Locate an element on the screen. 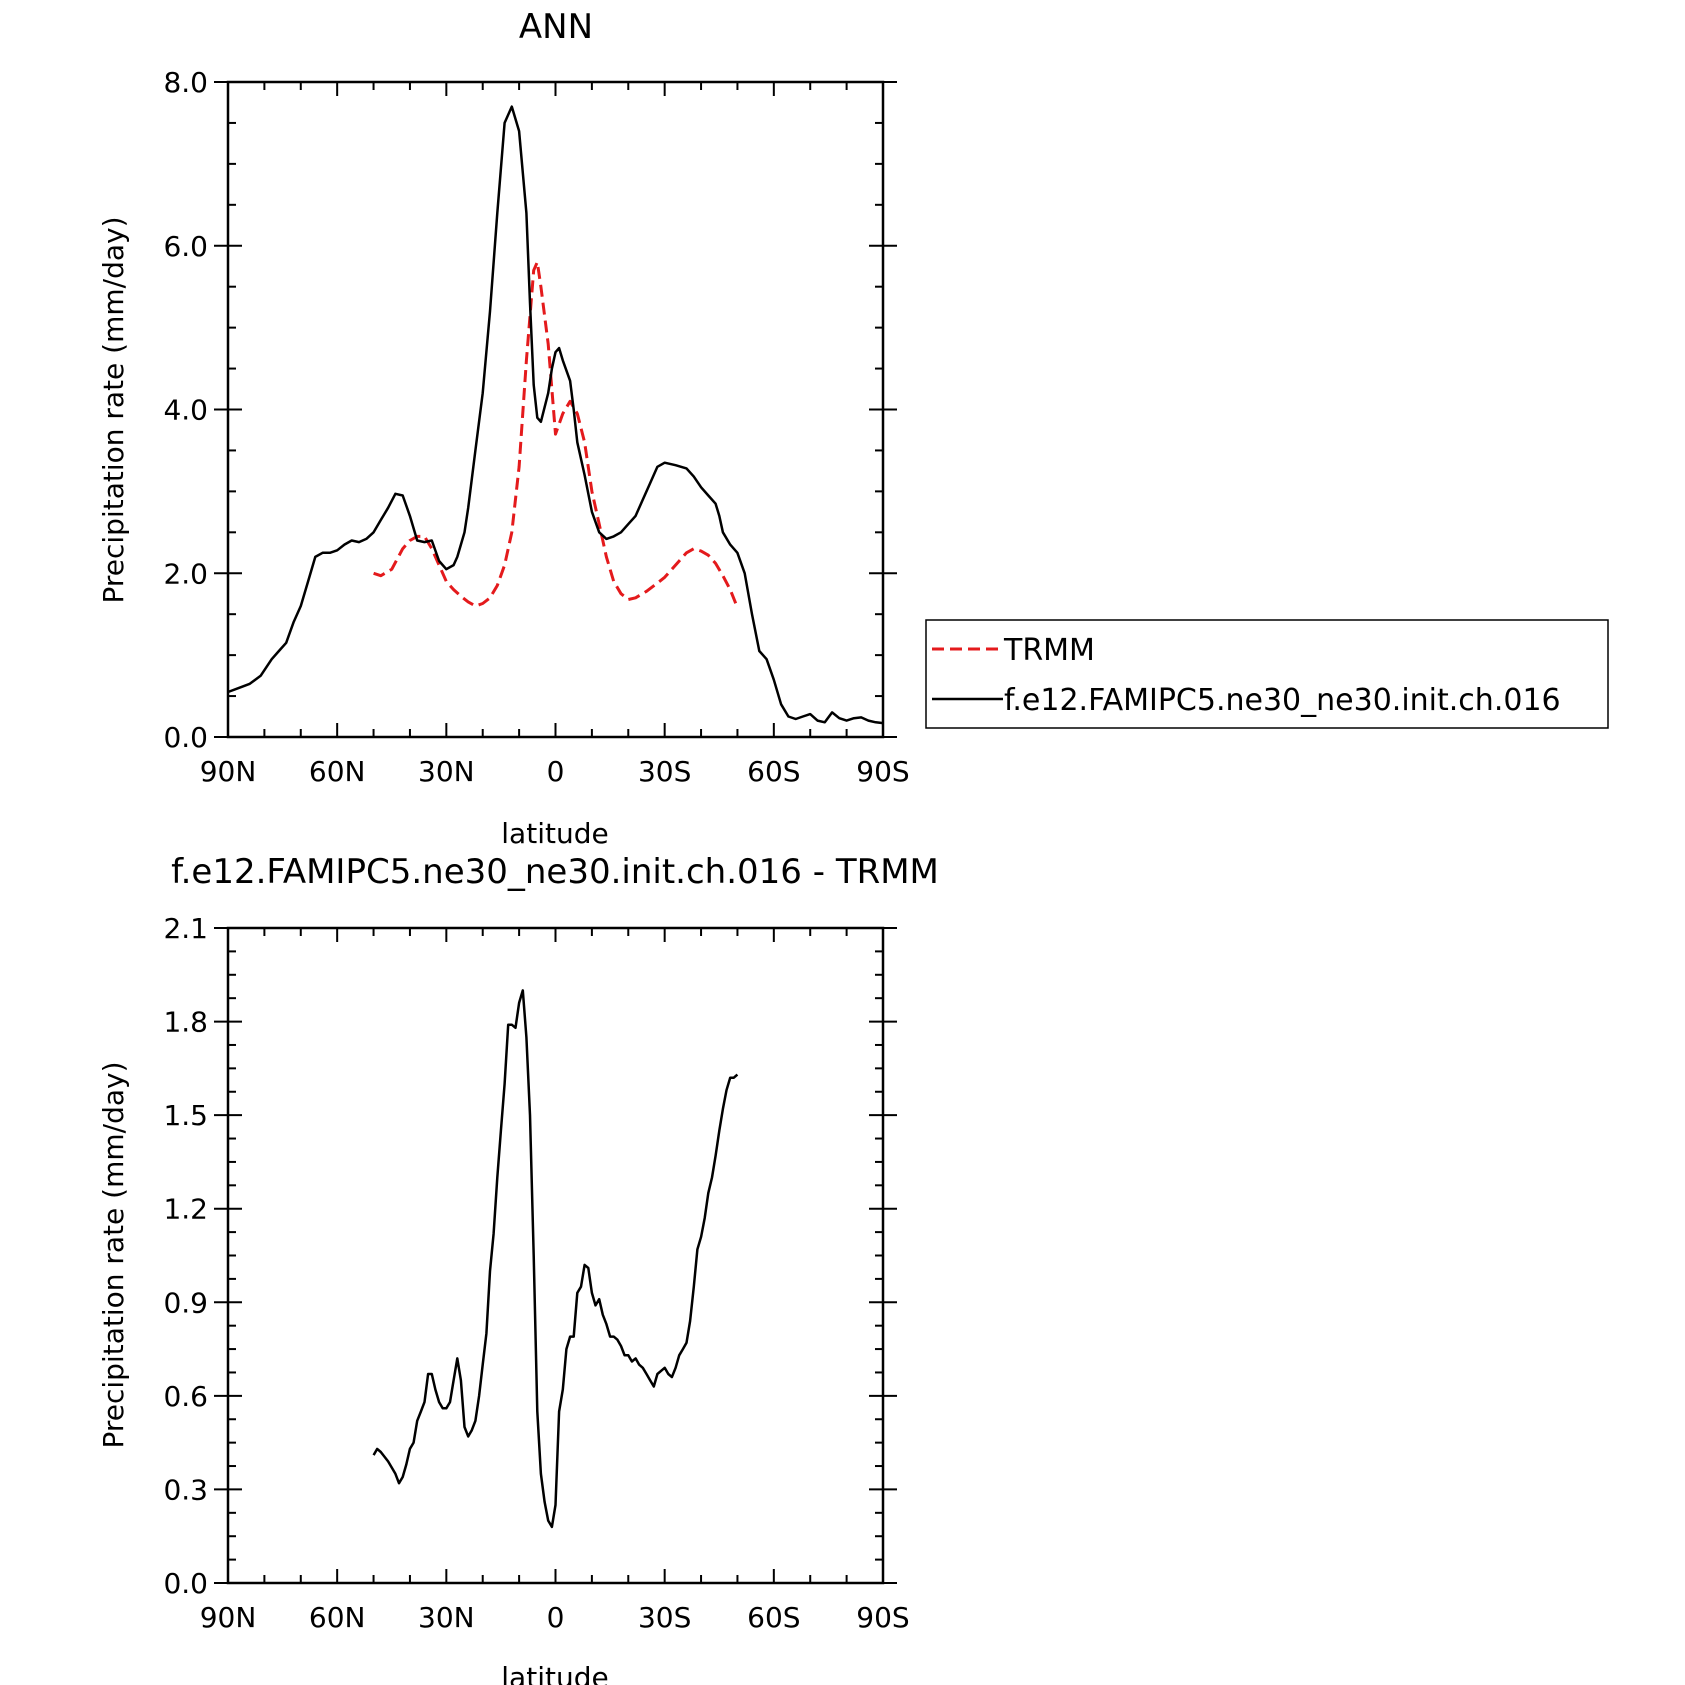  y-tick-label: 4.0 is located at coordinates (185, 410).